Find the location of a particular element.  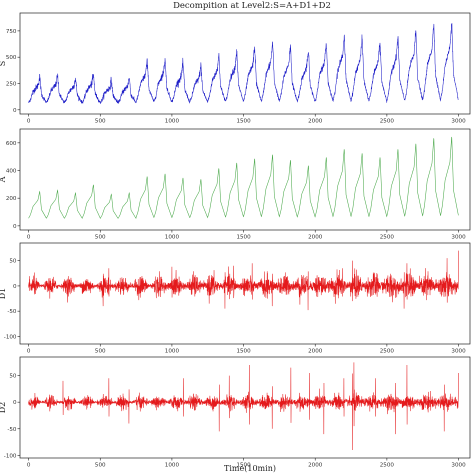

y-tick-label-2-3: 50 is located at coordinates (13, 262).